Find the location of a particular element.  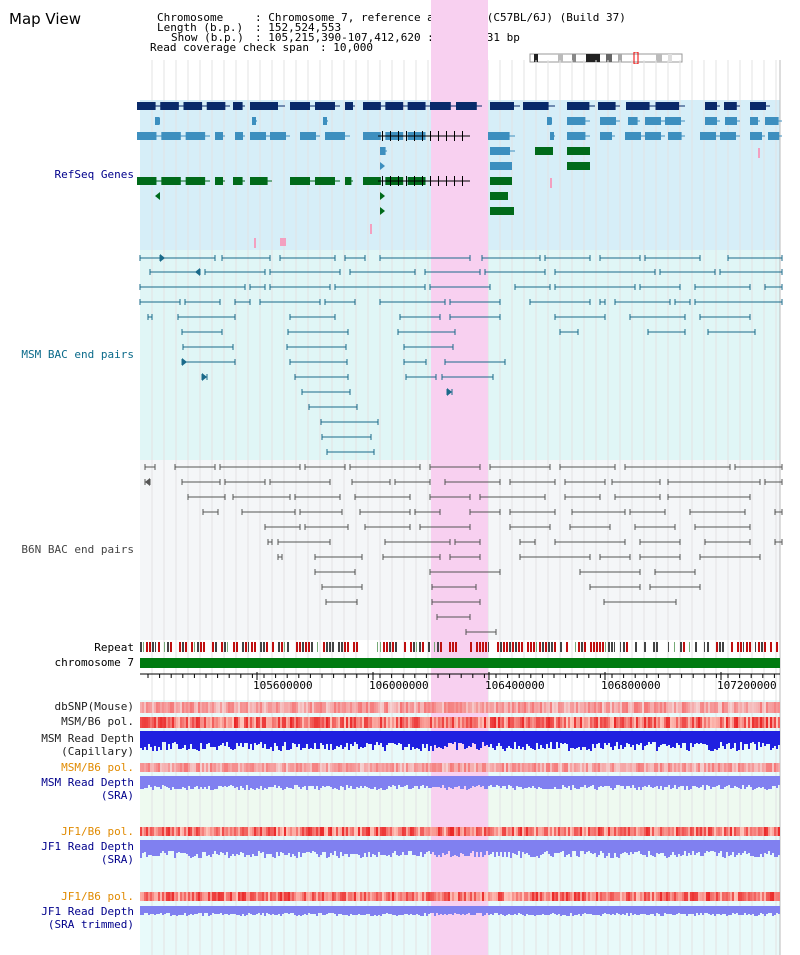

jf1-read-depth-trimmed-label: JF1 Read Depth (SRA trimmed) is located at coordinates (87, 918).